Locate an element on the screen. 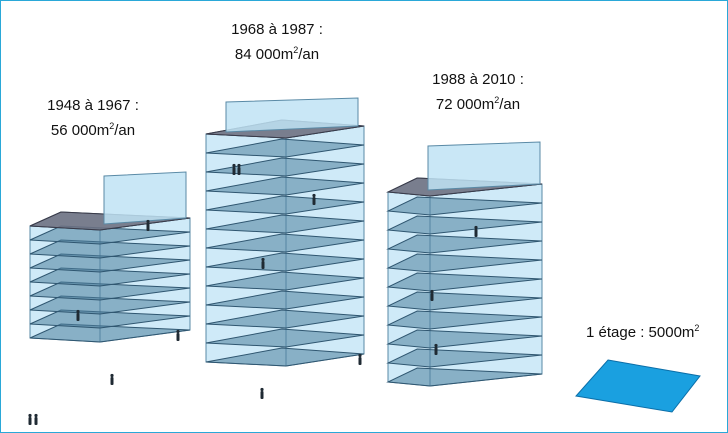  period-label-2: 1968 à 1987 : 84 000m2/an is located at coordinates (277, 42).